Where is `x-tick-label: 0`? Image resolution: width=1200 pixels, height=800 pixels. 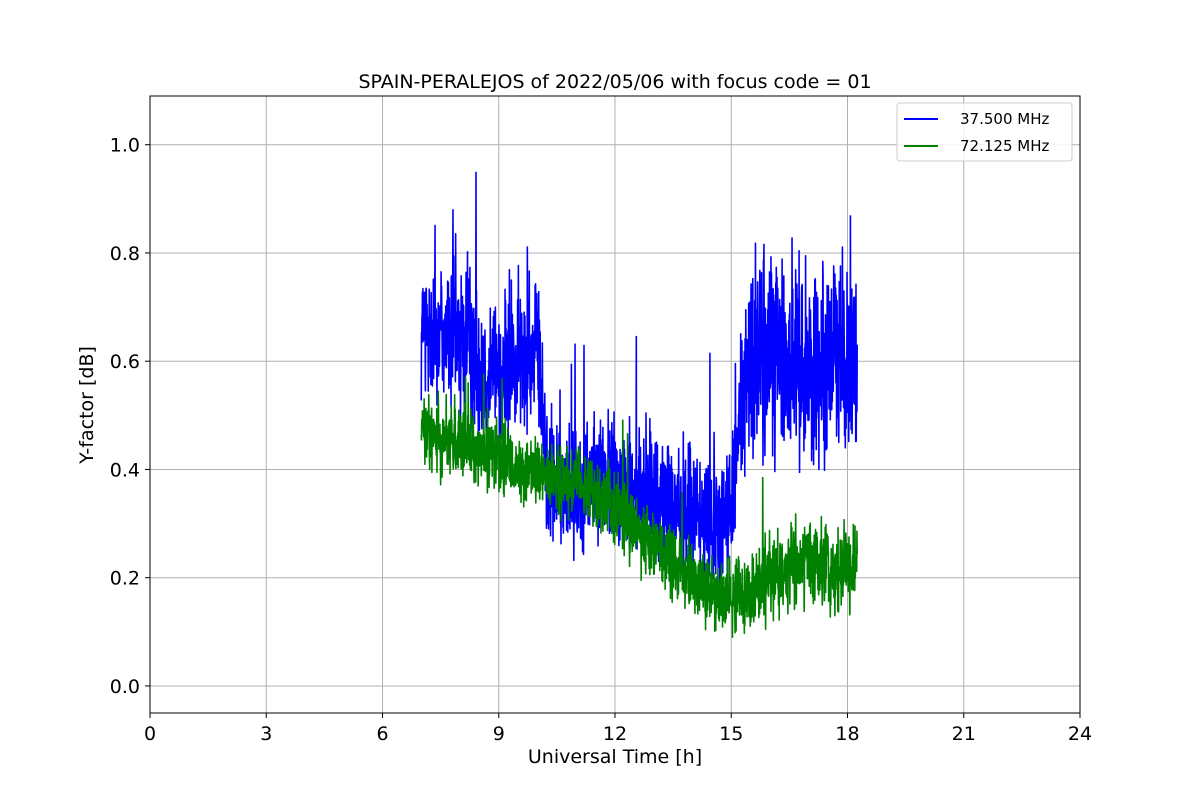 x-tick-label: 0 is located at coordinates (150, 734).